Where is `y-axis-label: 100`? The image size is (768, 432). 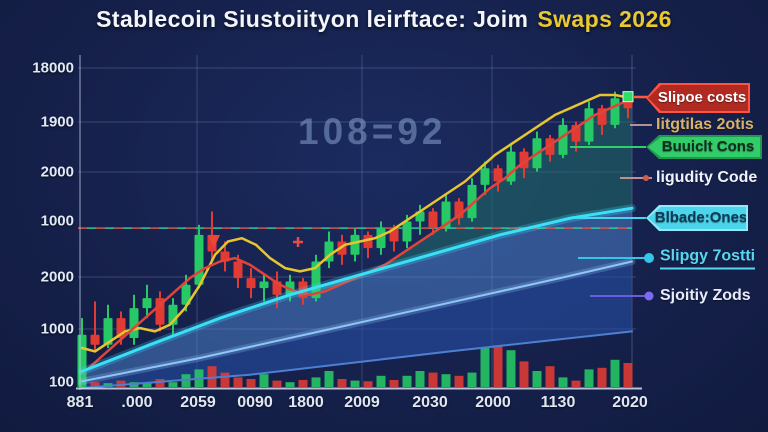 y-axis-label: 100 is located at coordinates (61, 382).